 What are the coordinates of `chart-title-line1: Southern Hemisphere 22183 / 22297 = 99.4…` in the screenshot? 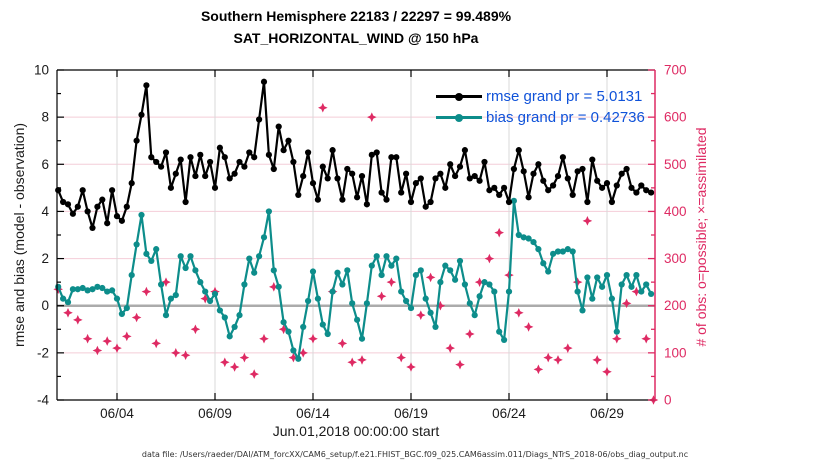 It's located at (356, 16).